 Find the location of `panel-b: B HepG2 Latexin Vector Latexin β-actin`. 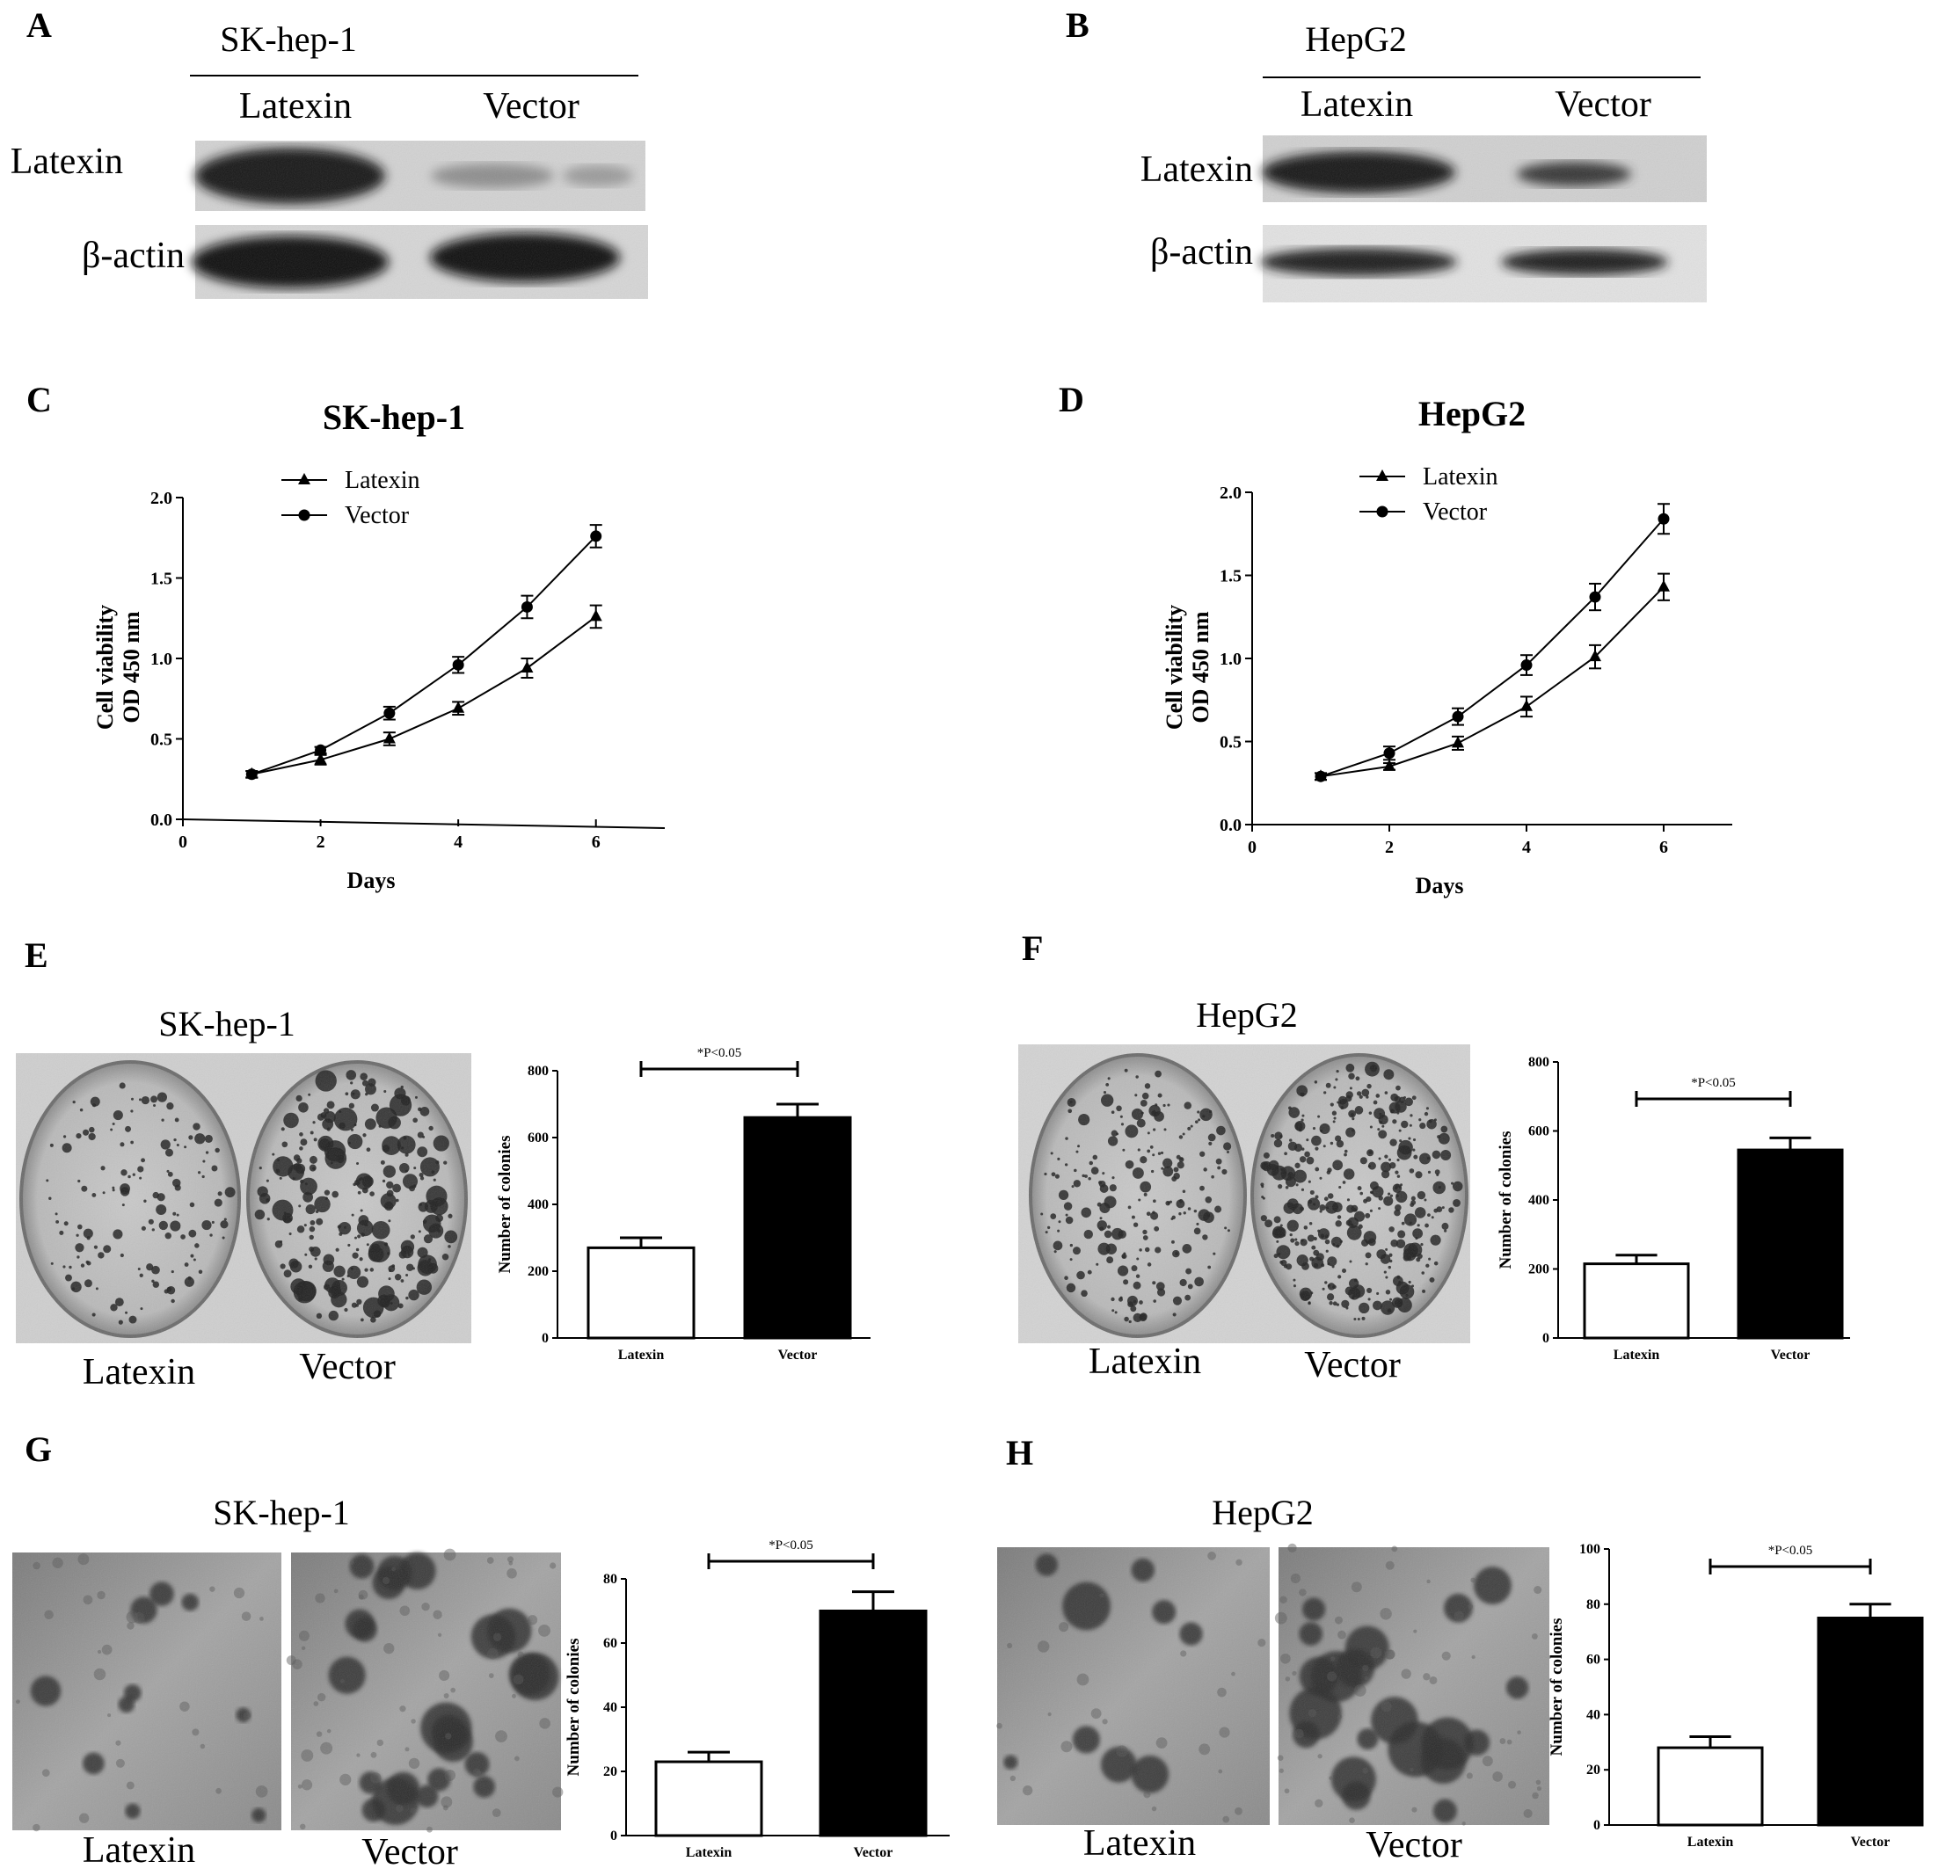

panel-b: B HepG2 Latexin Vector Latexin β-actin is located at coordinates (1386, 153).